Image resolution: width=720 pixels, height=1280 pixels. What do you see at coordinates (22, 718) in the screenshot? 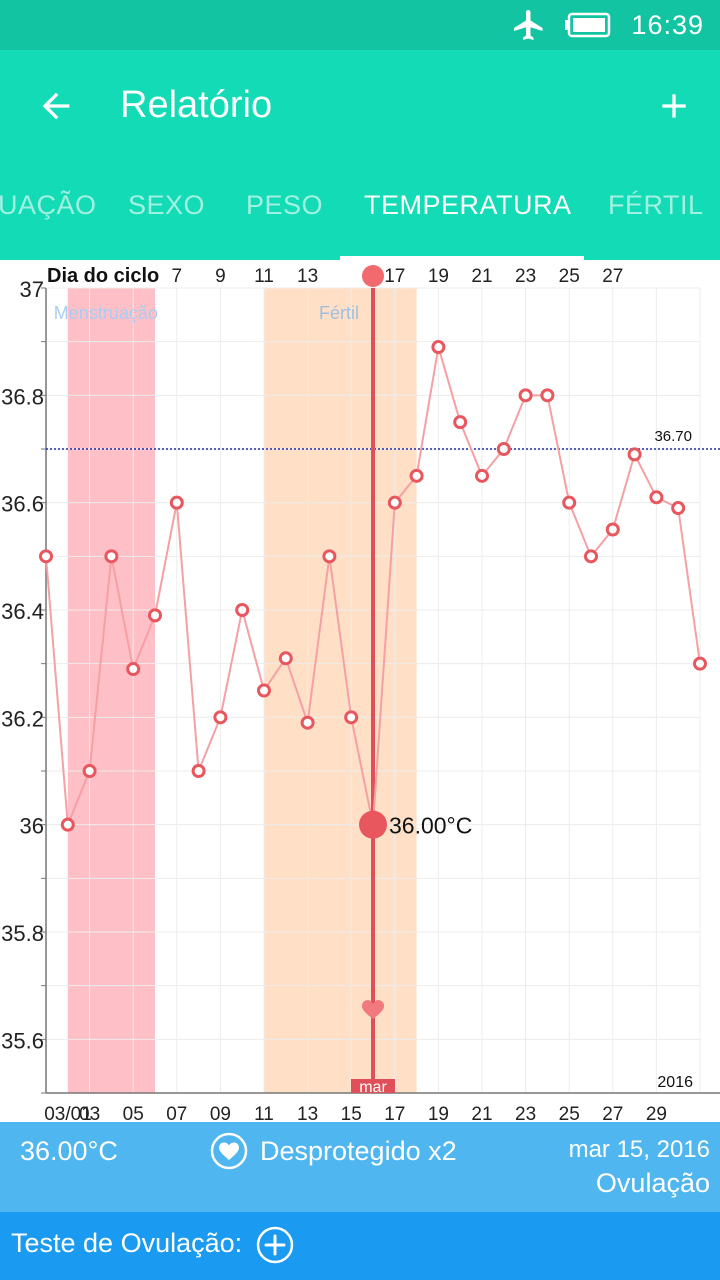
I see `y-tick-label: 36.2` at bounding box center [22, 718].